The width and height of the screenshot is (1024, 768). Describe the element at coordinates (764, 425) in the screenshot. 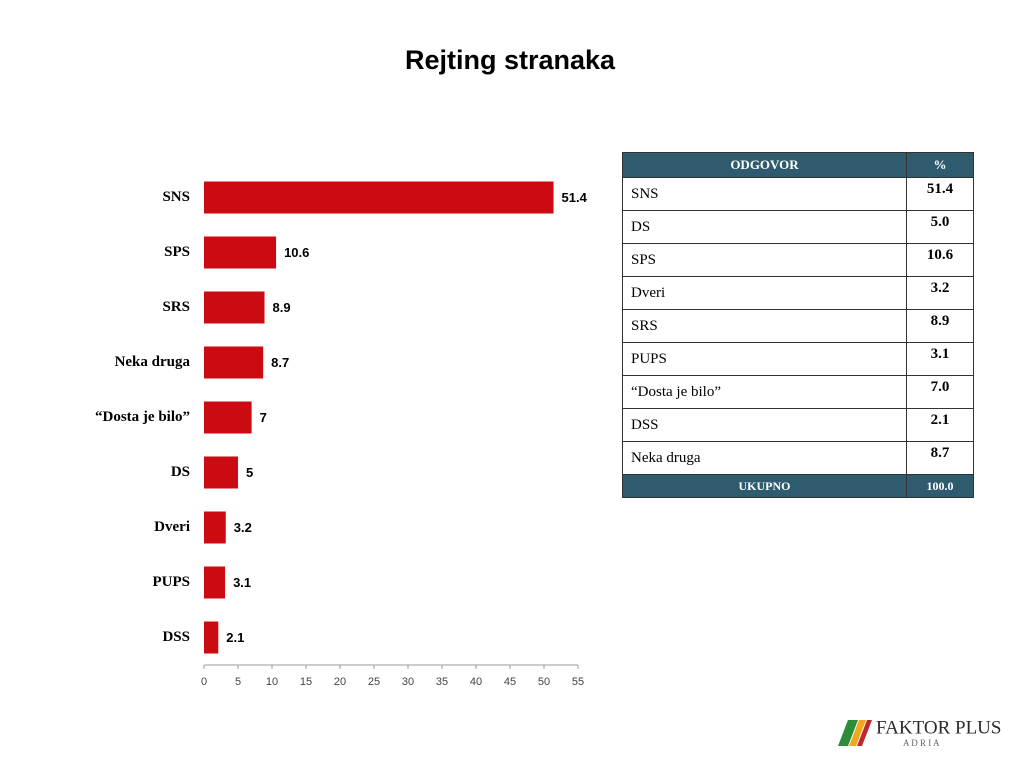

I see `answer-cell: DSS` at that location.